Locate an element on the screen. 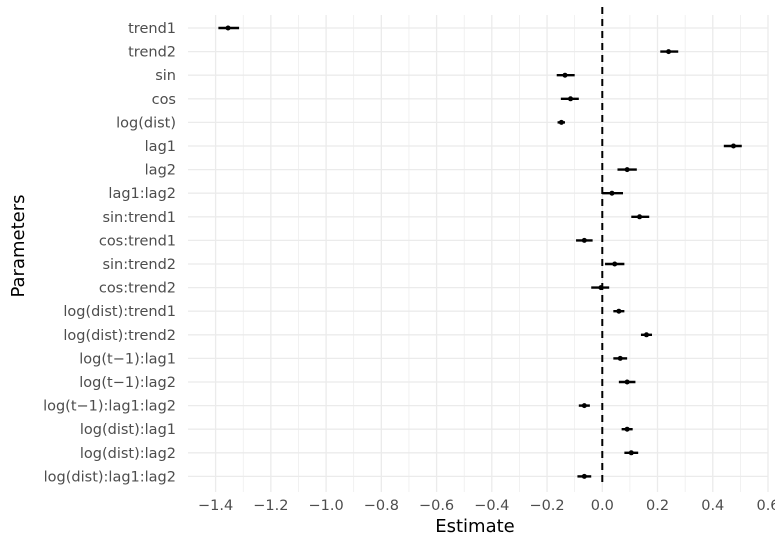  x-tick-label: −0.4 is located at coordinates (491, 506).